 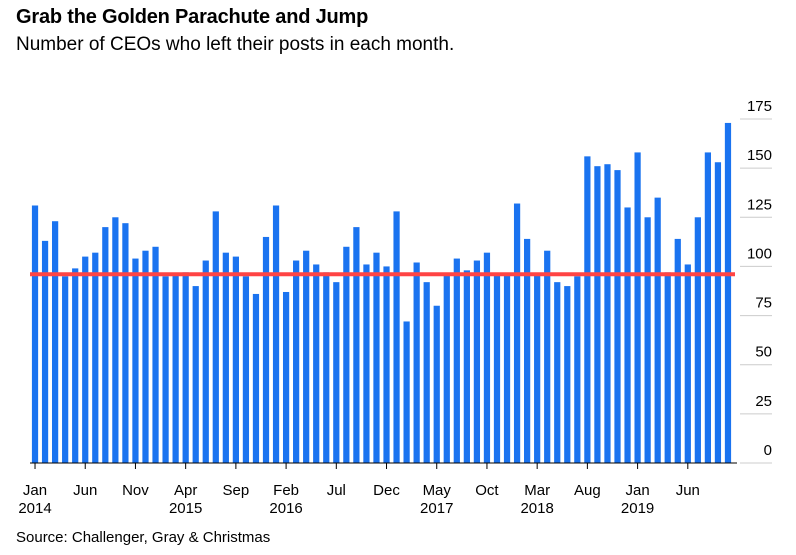 What do you see at coordinates (286, 490) in the screenshot?
I see `x-tick-label: Feb` at bounding box center [286, 490].